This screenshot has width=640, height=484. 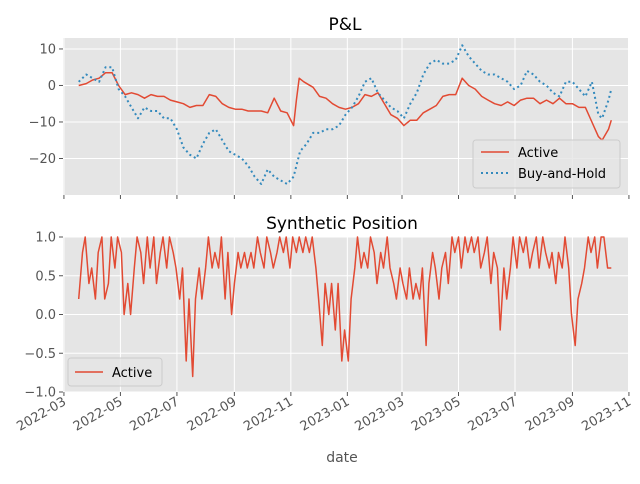 I want to click on pnl-legend-box, so click(x=546, y=164).